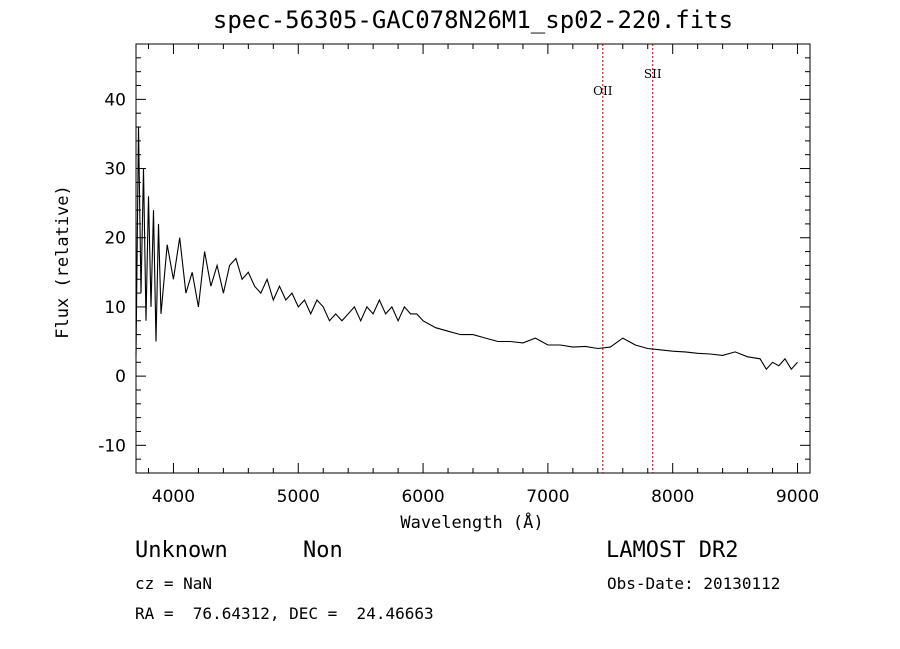  Describe the element at coordinates (672, 497) in the screenshot. I see `x-tick-label: 8000` at that location.